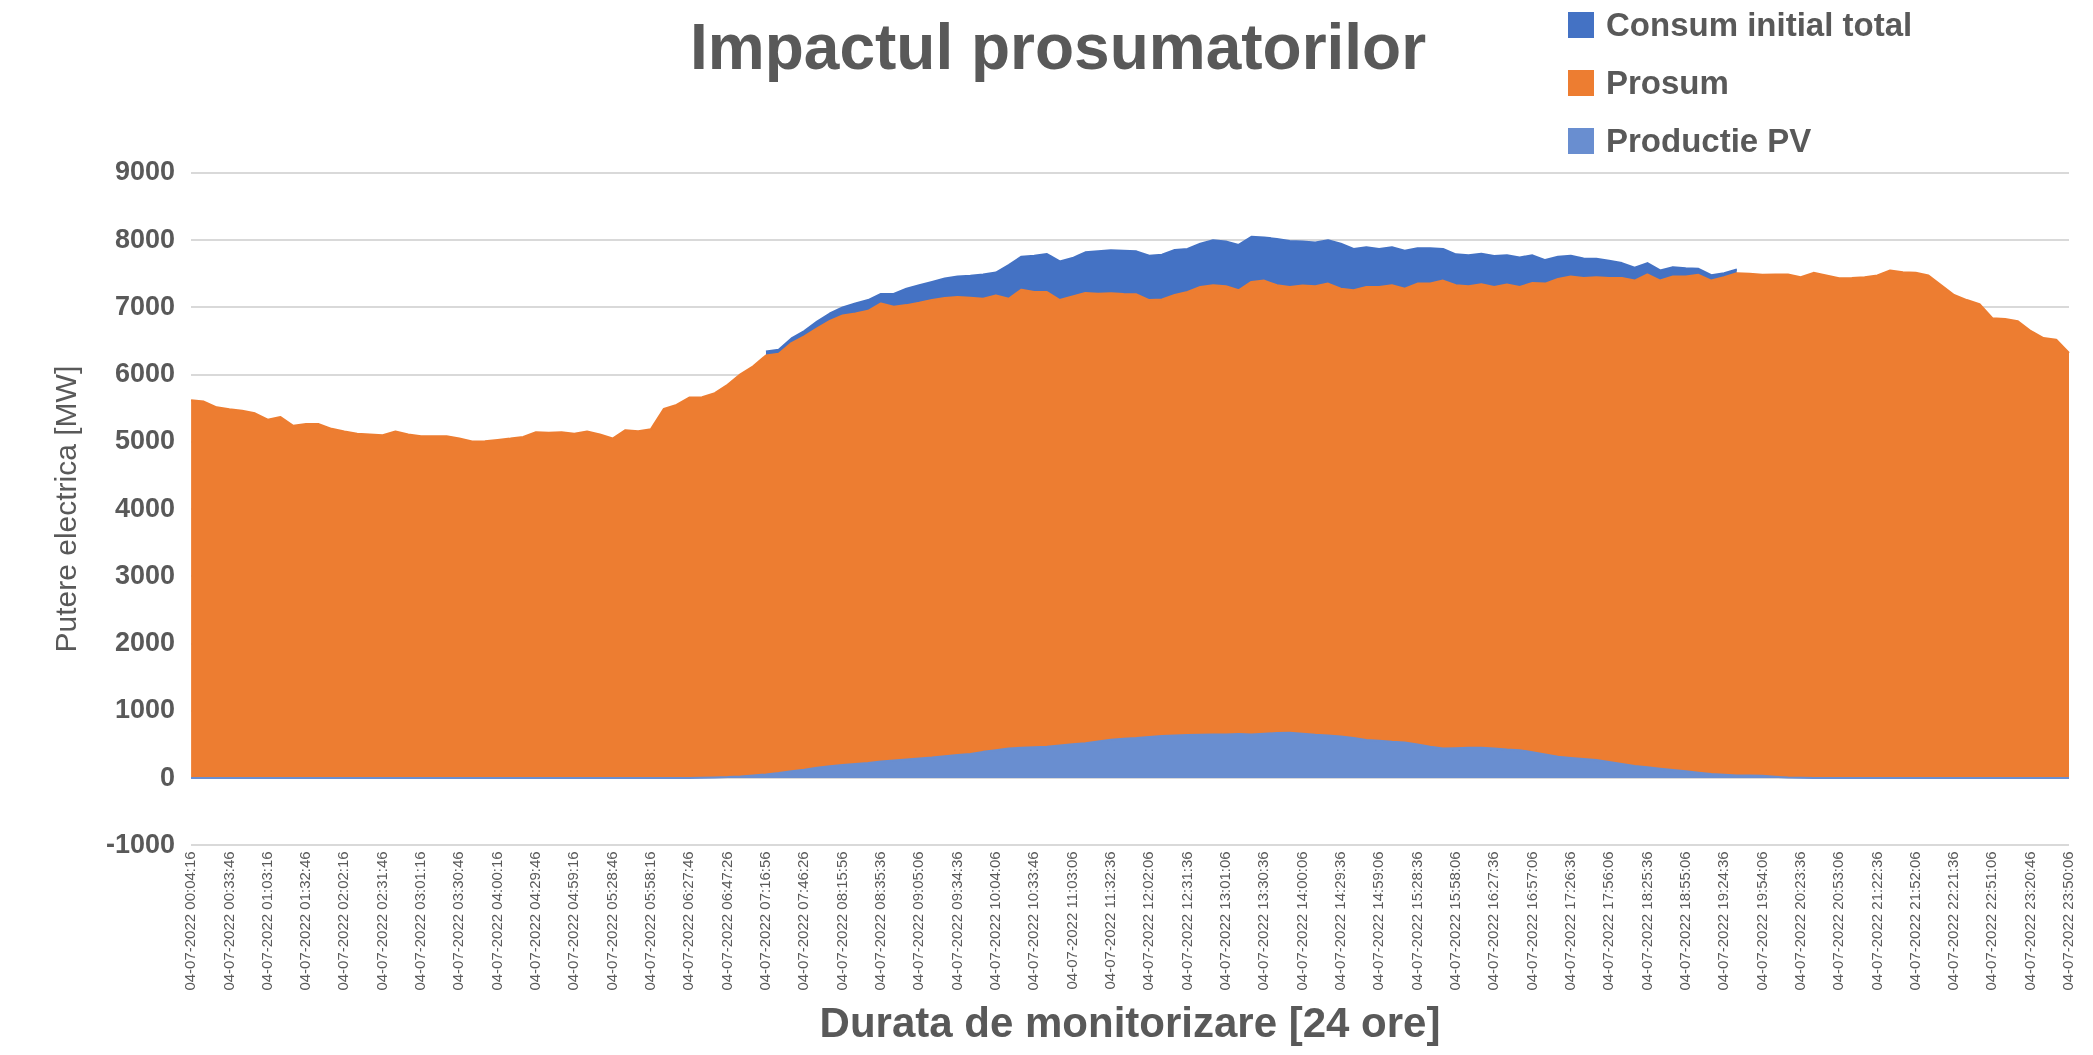 The height and width of the screenshot is (1055, 2093). I want to click on x-tick-label: 04-07-2022 13:01:06, so click(1224, 921).